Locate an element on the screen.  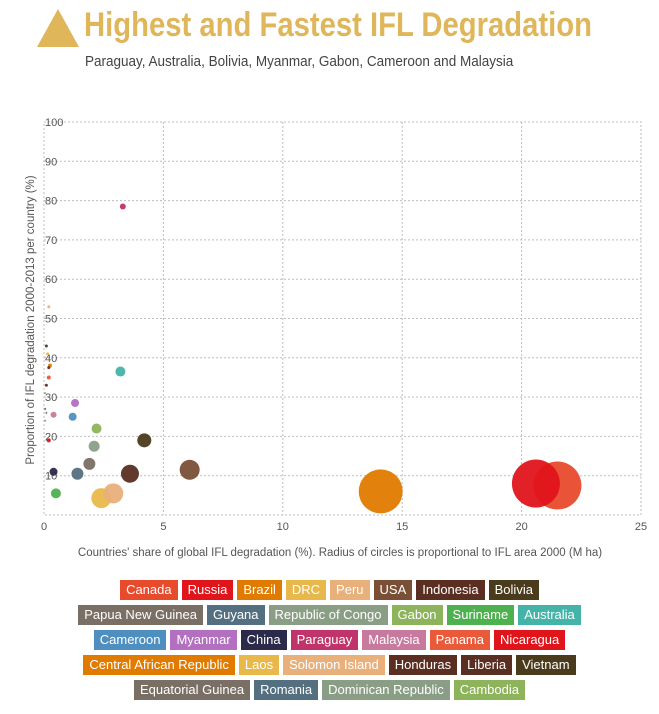
x-tick-label: 25 is located at coordinates (641, 527).